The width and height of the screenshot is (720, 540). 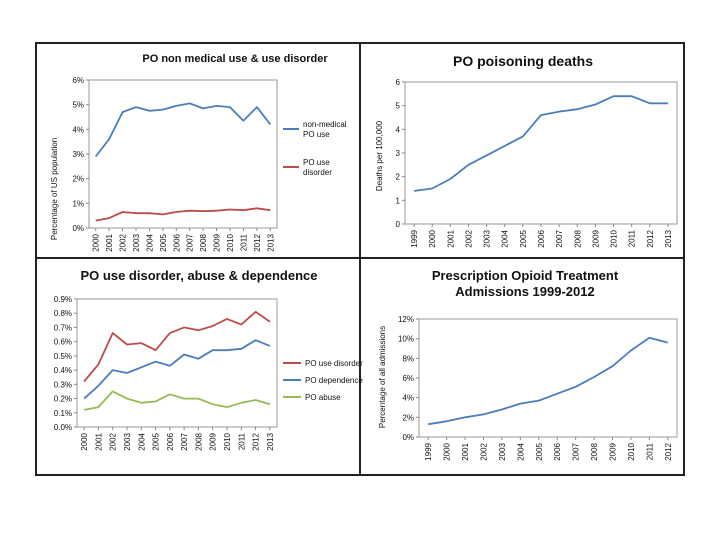 What do you see at coordinates (523, 61) in the screenshot?
I see `chart-title: PO poisoning deaths` at bounding box center [523, 61].